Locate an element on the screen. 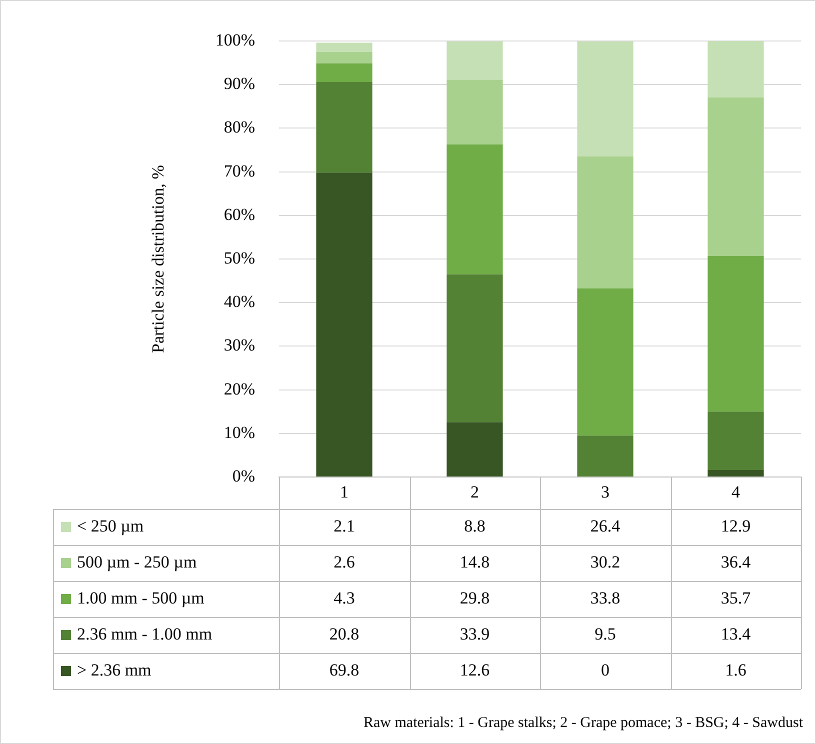 This screenshot has width=816, height=744. text: Raw materials: 1 - Grape stalks; 2 - Grape pomace; 3 - BSG; 4 - Sawdust is located at coordinates (584, 722).